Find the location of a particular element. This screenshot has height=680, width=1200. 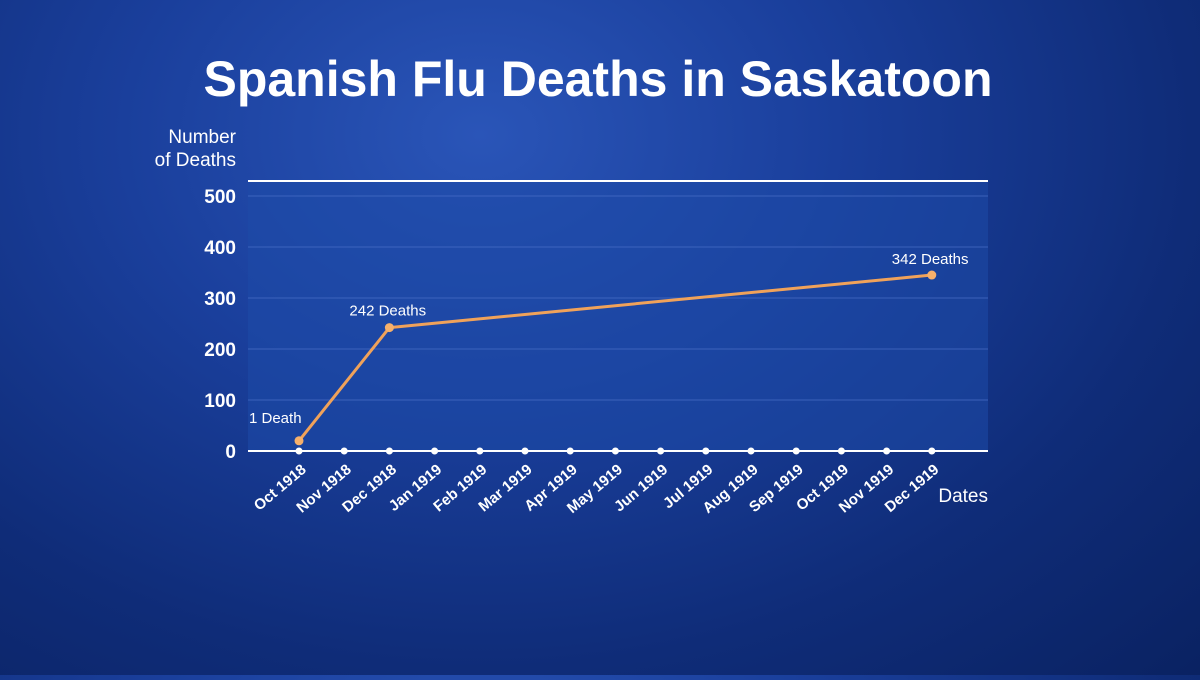

y-tick-label: 300 is located at coordinates (220, 299).